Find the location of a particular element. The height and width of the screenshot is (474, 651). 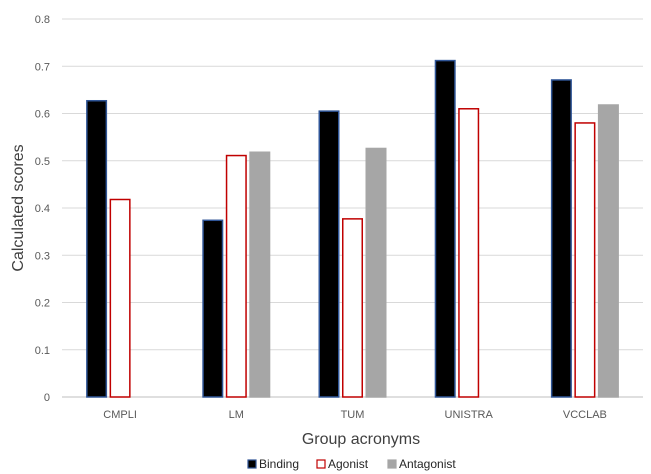

x-tick-label: TUM is located at coordinates (353, 415).